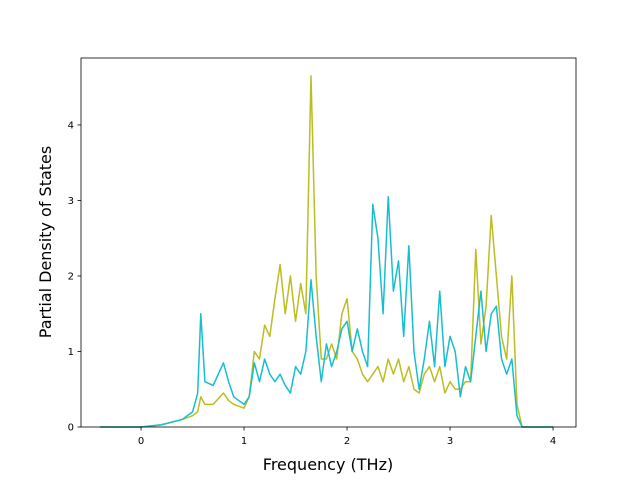 This screenshot has width=640, height=484. What do you see at coordinates (347, 441) in the screenshot?
I see `x-tick-label: 2` at bounding box center [347, 441].